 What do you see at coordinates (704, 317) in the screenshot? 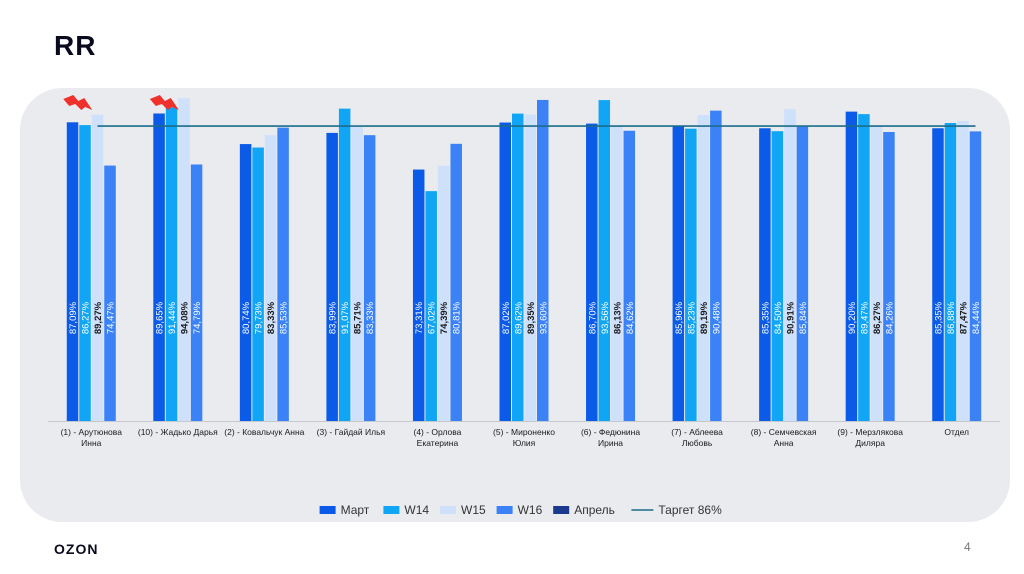
I see `data-label-w15-7: 89,19%` at bounding box center [704, 317].